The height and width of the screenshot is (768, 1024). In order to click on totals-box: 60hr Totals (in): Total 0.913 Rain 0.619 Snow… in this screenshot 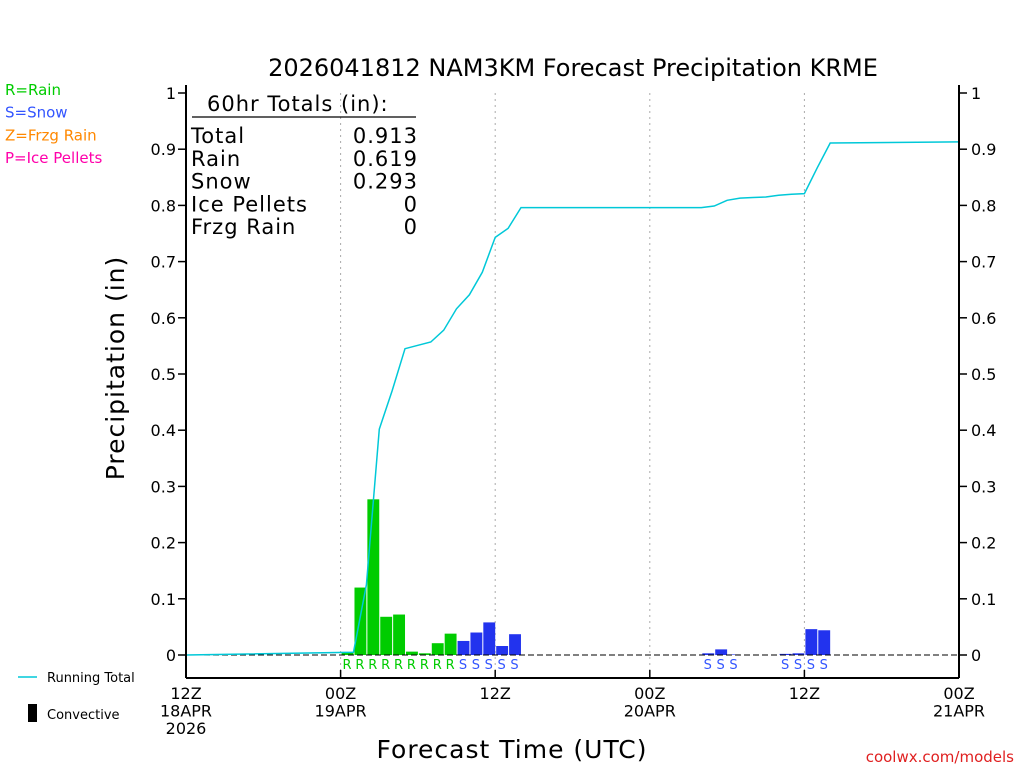, I will do `click(304, 165)`.